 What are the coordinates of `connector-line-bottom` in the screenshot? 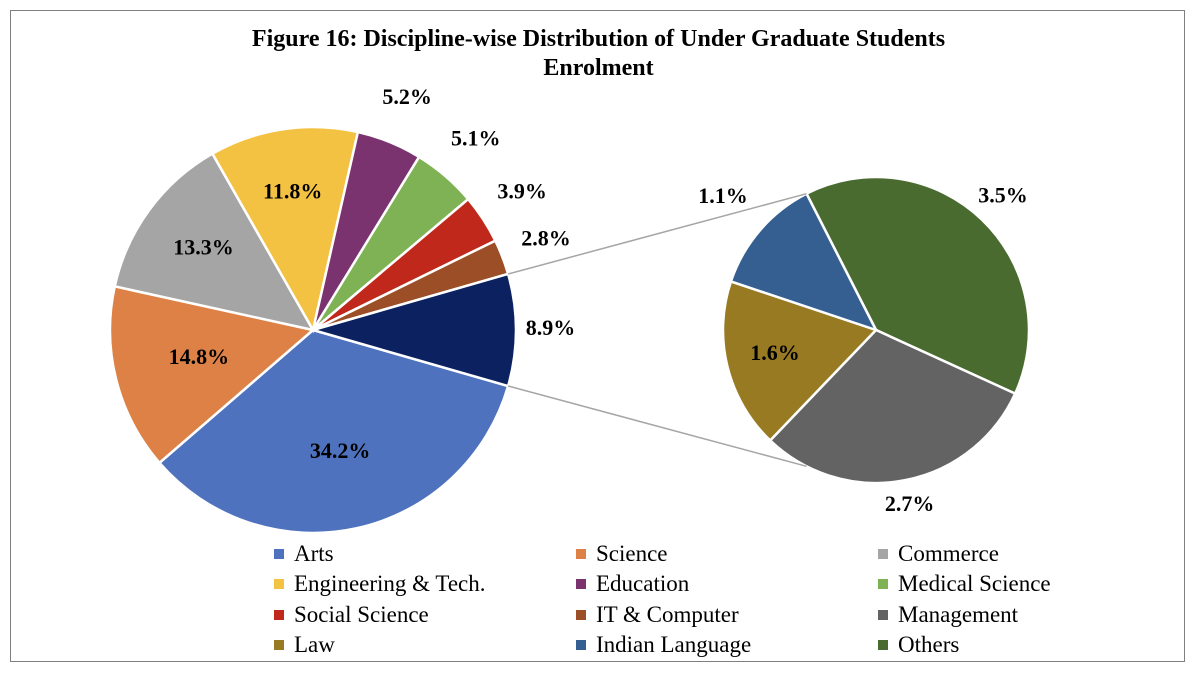 It's located at (657, 426).